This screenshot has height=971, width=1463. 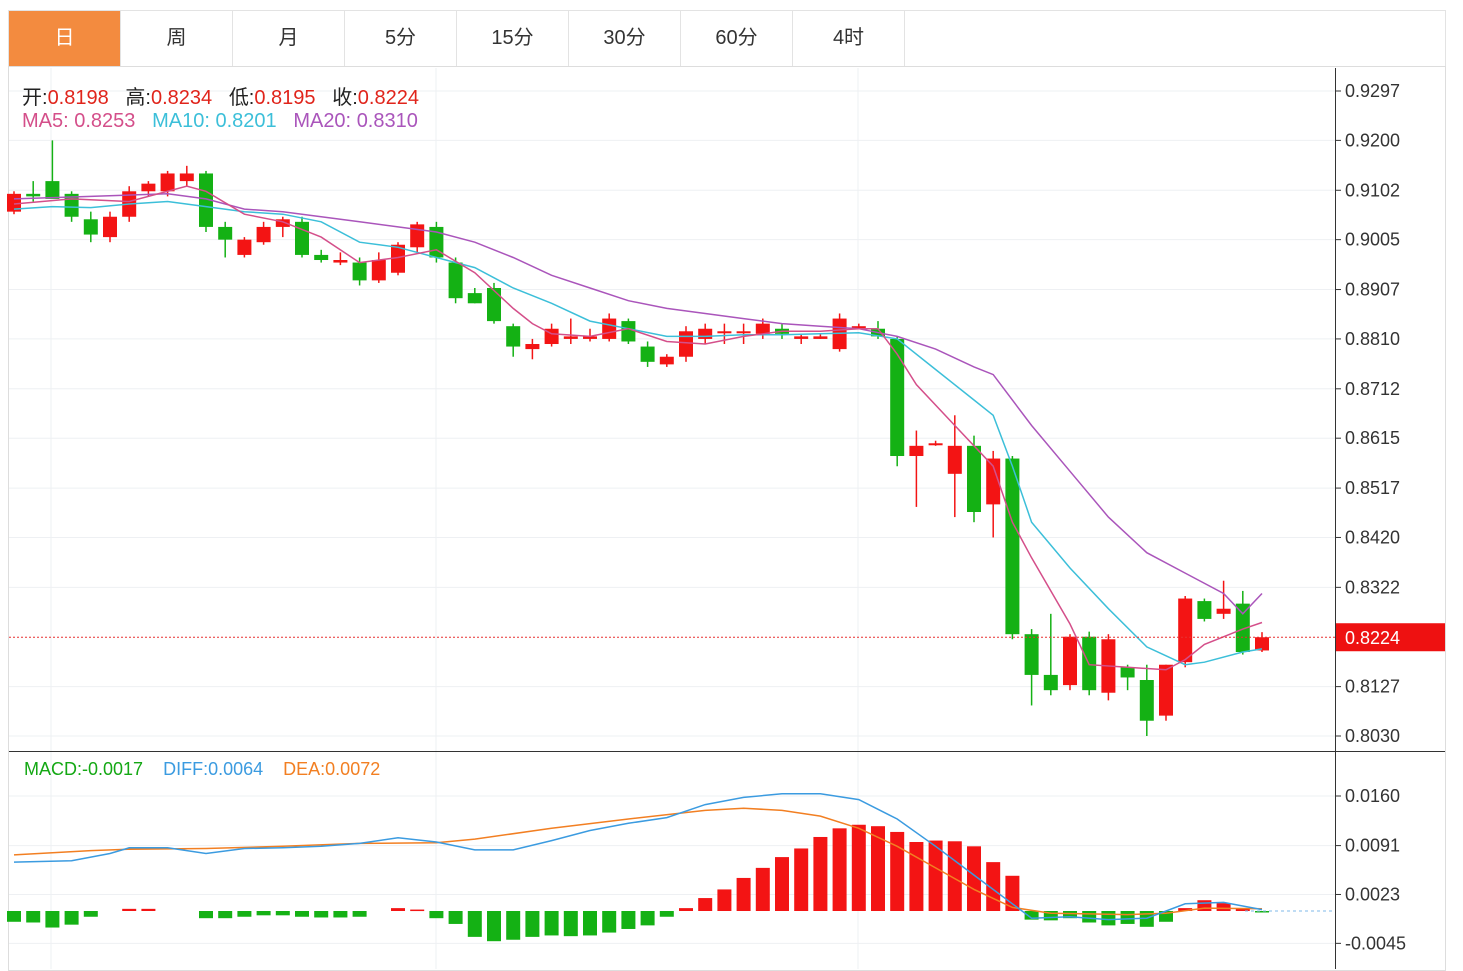 I want to click on tab-30min: 30分, so click(x=625, y=38).